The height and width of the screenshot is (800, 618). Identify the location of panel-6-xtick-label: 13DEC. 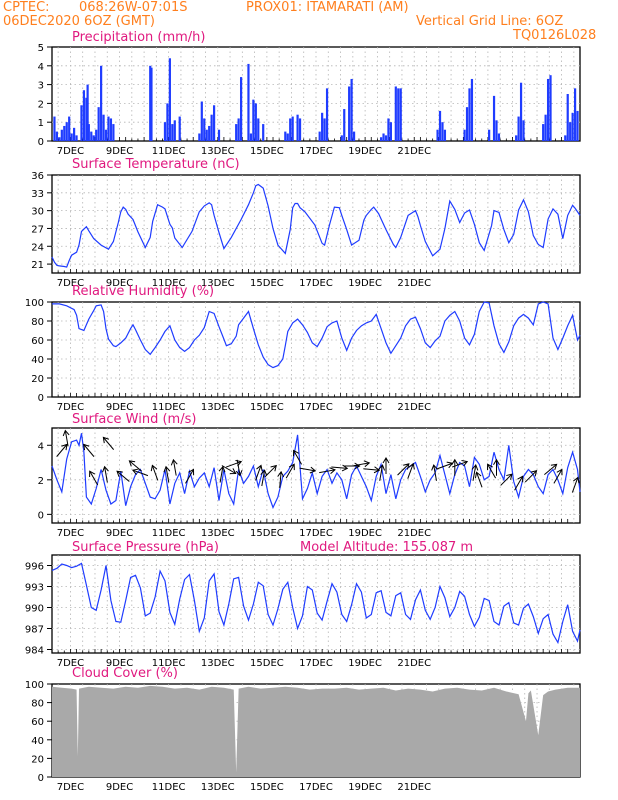
(218, 787).